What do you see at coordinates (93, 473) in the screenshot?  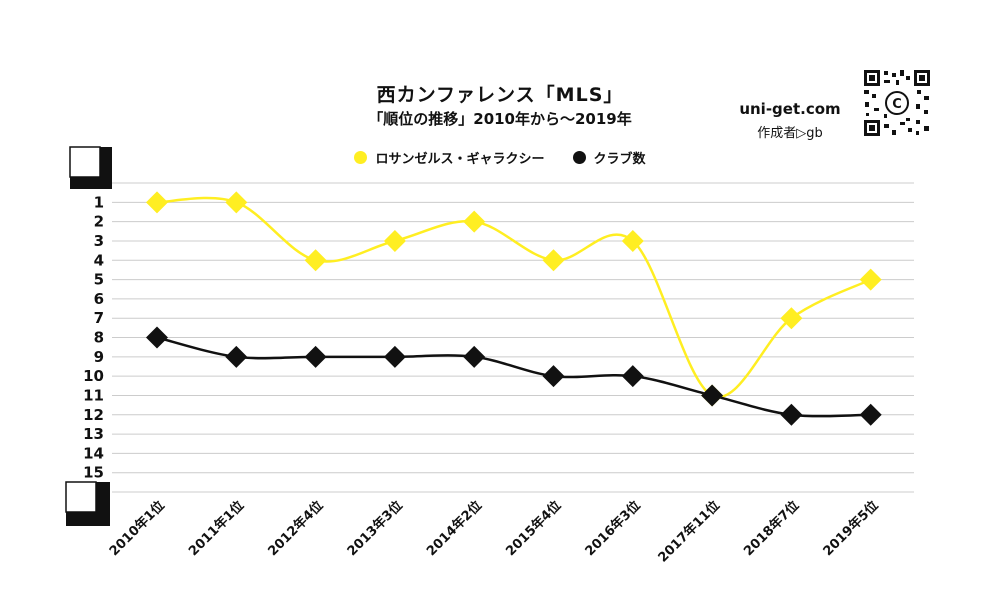 I see `y-tick-label: 15` at bounding box center [93, 473].